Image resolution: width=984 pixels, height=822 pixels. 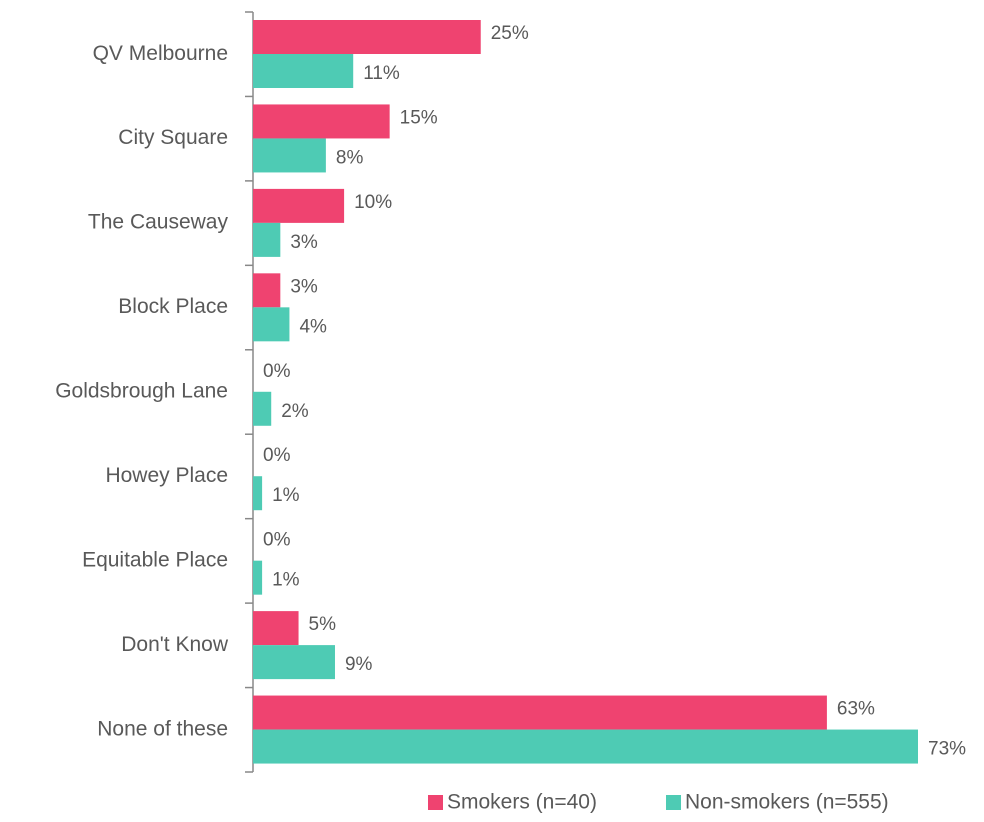 What do you see at coordinates (173, 306) in the screenshot?
I see `category-label: Block Place` at bounding box center [173, 306].